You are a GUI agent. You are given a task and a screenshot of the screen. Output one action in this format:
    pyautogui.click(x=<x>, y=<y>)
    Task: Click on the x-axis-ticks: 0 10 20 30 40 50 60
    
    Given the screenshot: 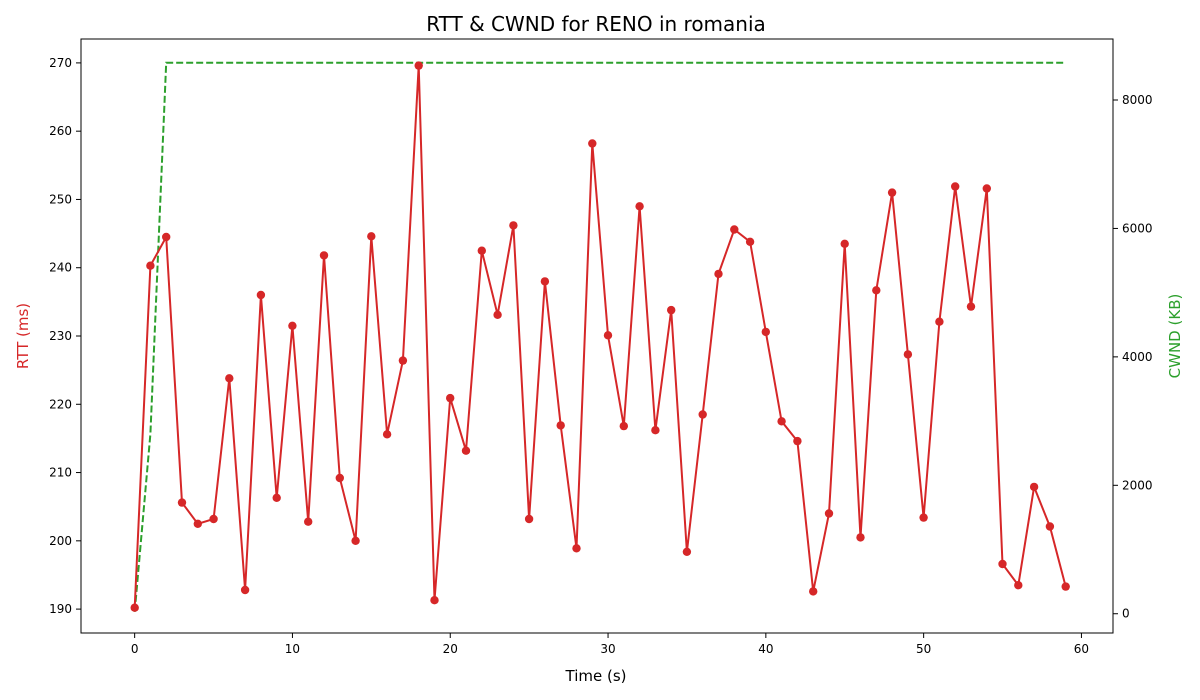 What is the action you would take?
    pyautogui.click(x=610, y=644)
    